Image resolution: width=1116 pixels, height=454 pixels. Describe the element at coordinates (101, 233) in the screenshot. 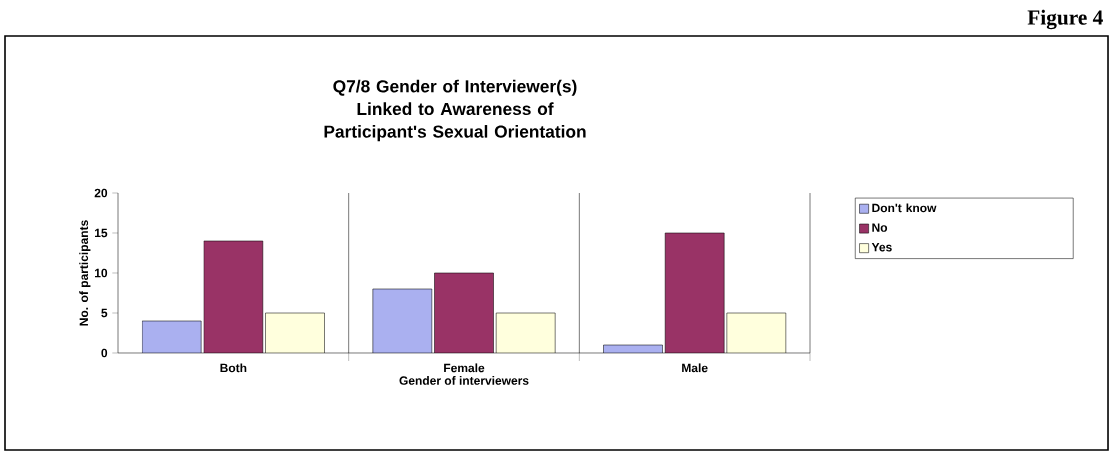

I see `y-tick-label: 15` at that location.